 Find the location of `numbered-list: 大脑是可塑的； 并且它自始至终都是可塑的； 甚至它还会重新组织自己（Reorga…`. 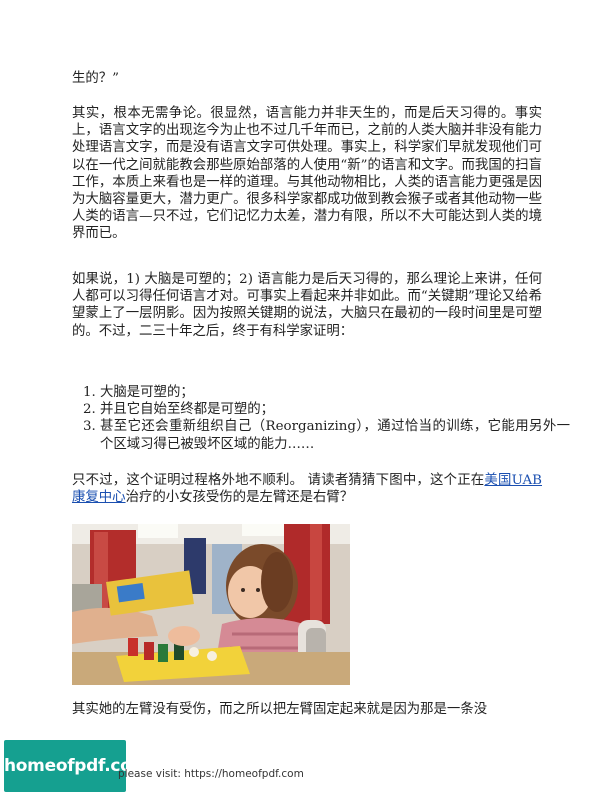

numbered-list: 大脑是可塑的； 并且它自始至终都是可塑的； 甚至它还会重新组织自己（Reorga… is located at coordinates (321, 418).